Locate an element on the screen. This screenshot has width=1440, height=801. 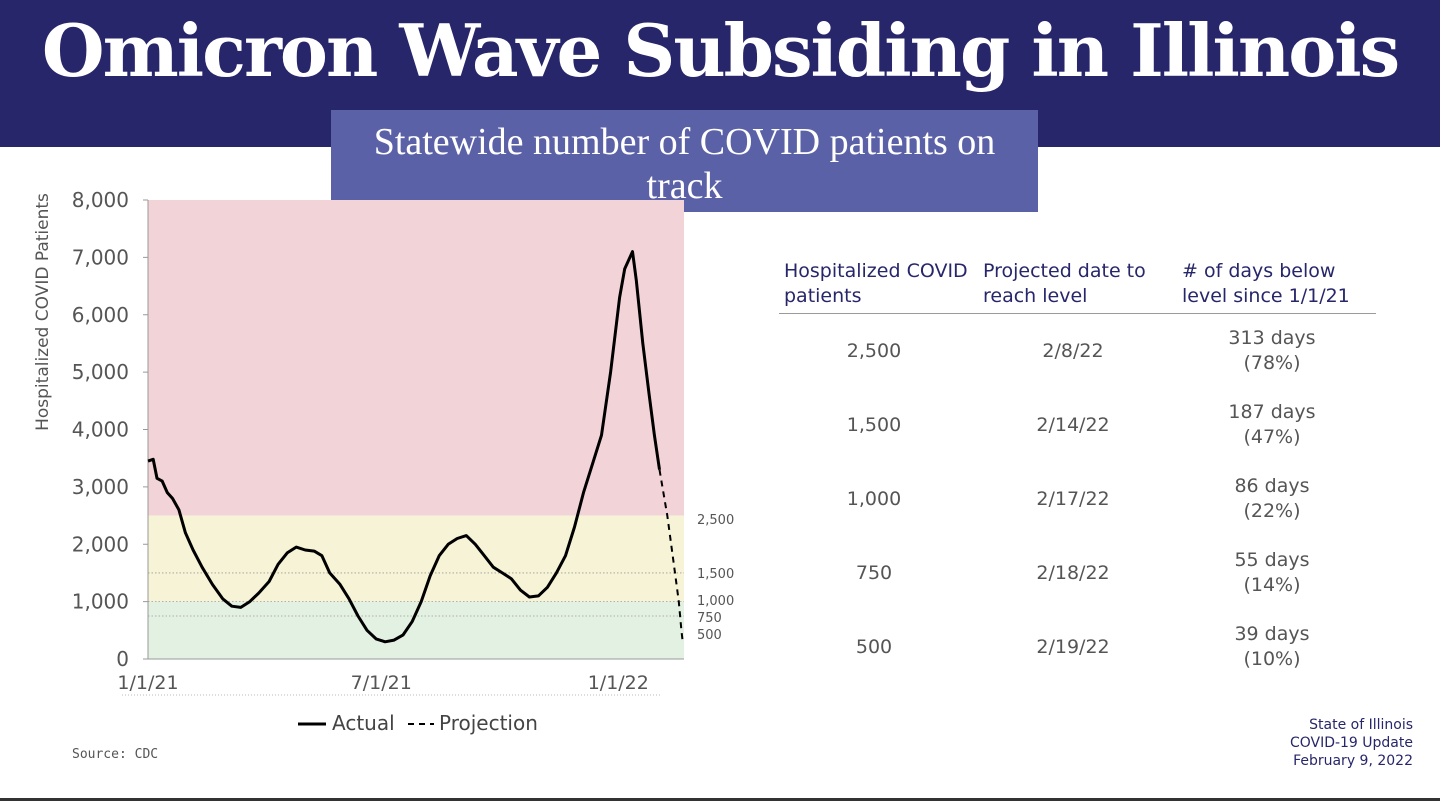
header-cell-level: Hospitalized COVID patients is located at coordinates (876, 283).